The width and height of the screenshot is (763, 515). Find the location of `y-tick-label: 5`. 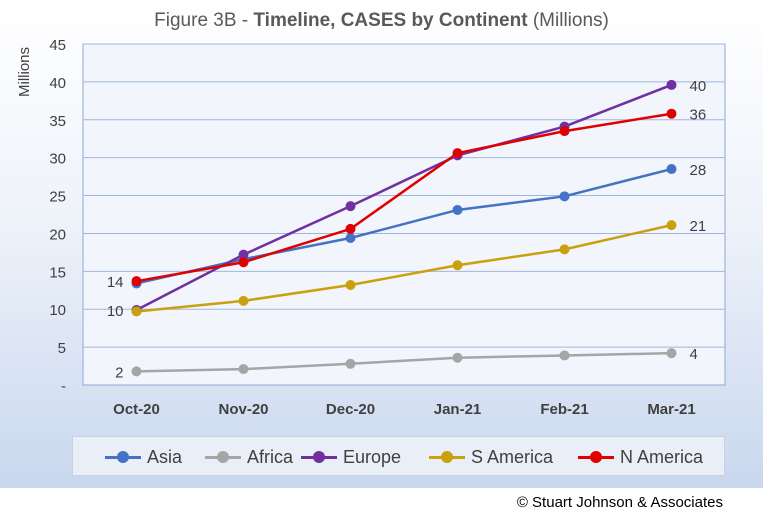

y-tick-label: 5 is located at coordinates (62, 348).